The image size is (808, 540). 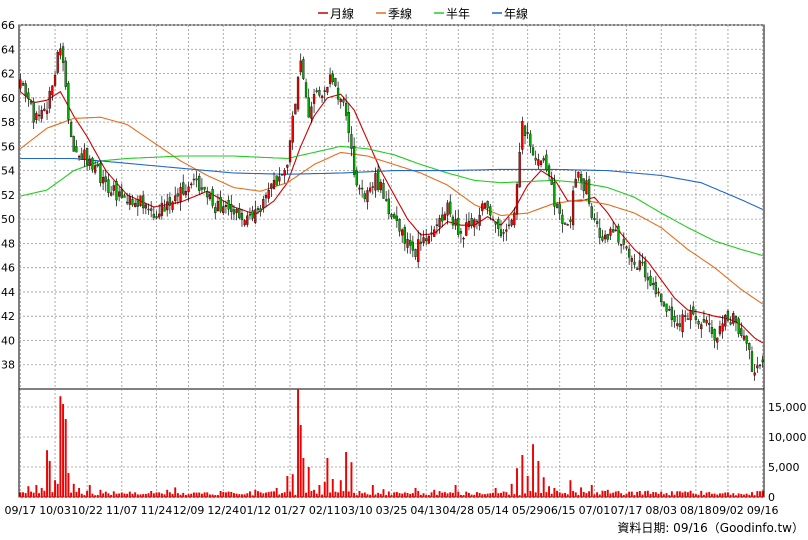 What do you see at coordinates (189, 510) in the screenshot?
I see `date-tick: 12/09` at bounding box center [189, 510].